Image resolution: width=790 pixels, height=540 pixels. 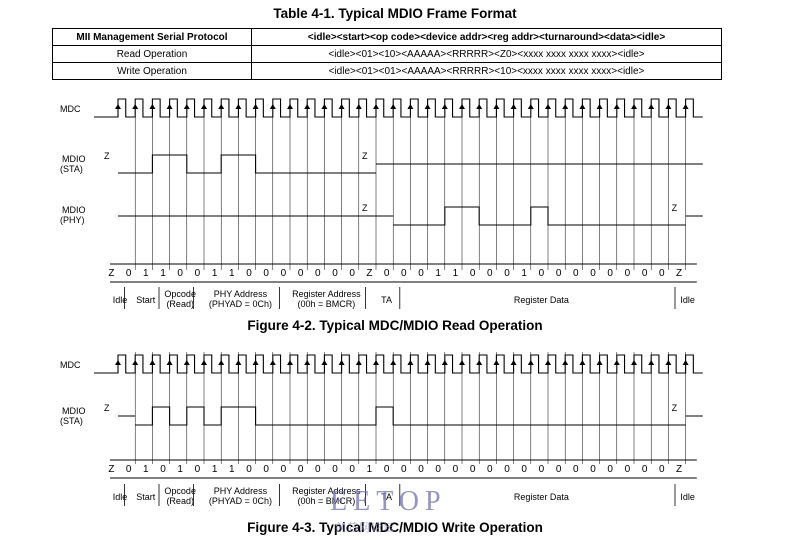 I want to click on phy-label: (PHY), so click(x=72, y=220).